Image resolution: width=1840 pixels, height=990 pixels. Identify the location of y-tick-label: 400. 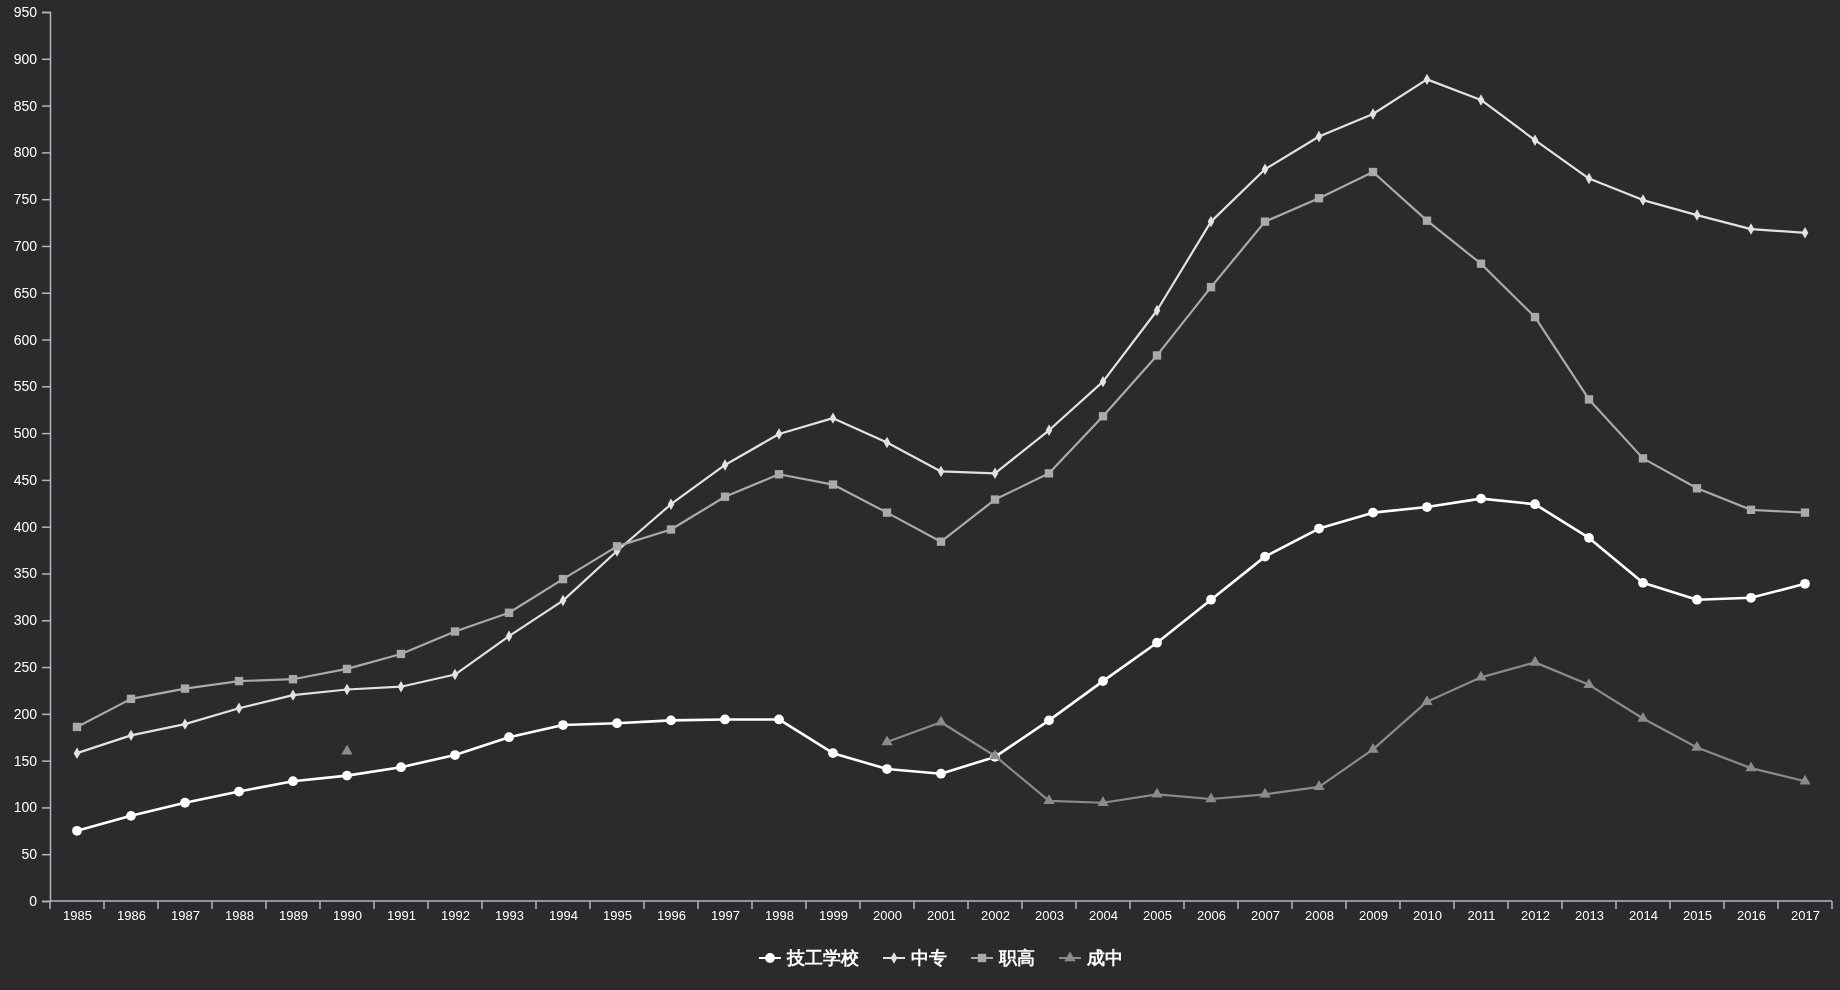
(25, 526).